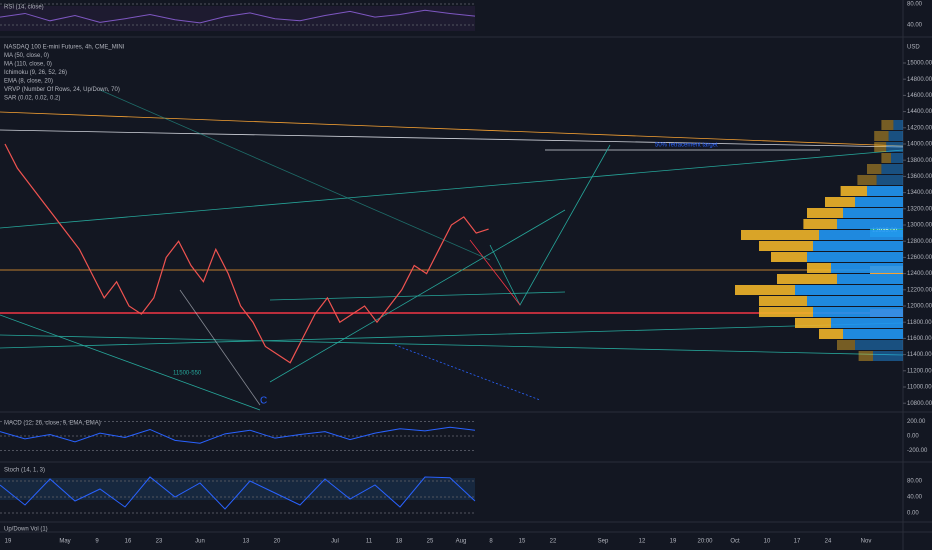  Describe the element at coordinates (522, 542) in the screenshot. I see `time-label: 15` at that location.